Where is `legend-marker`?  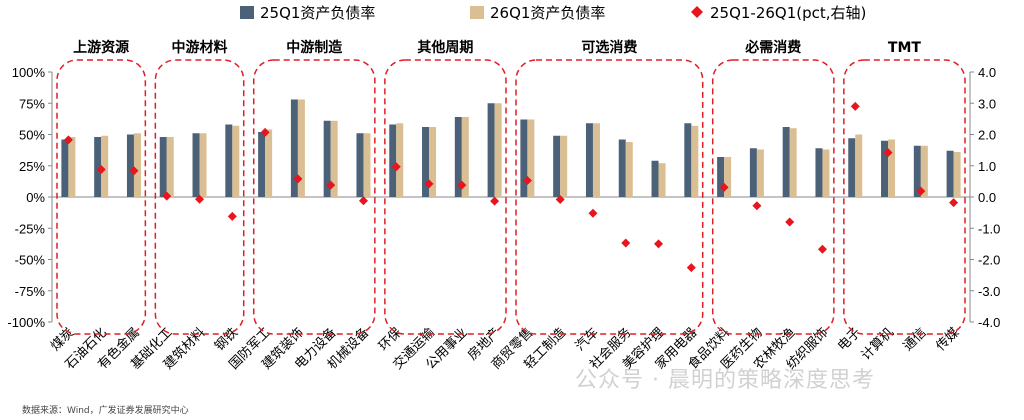
legend-marker is located at coordinates (697, 12).